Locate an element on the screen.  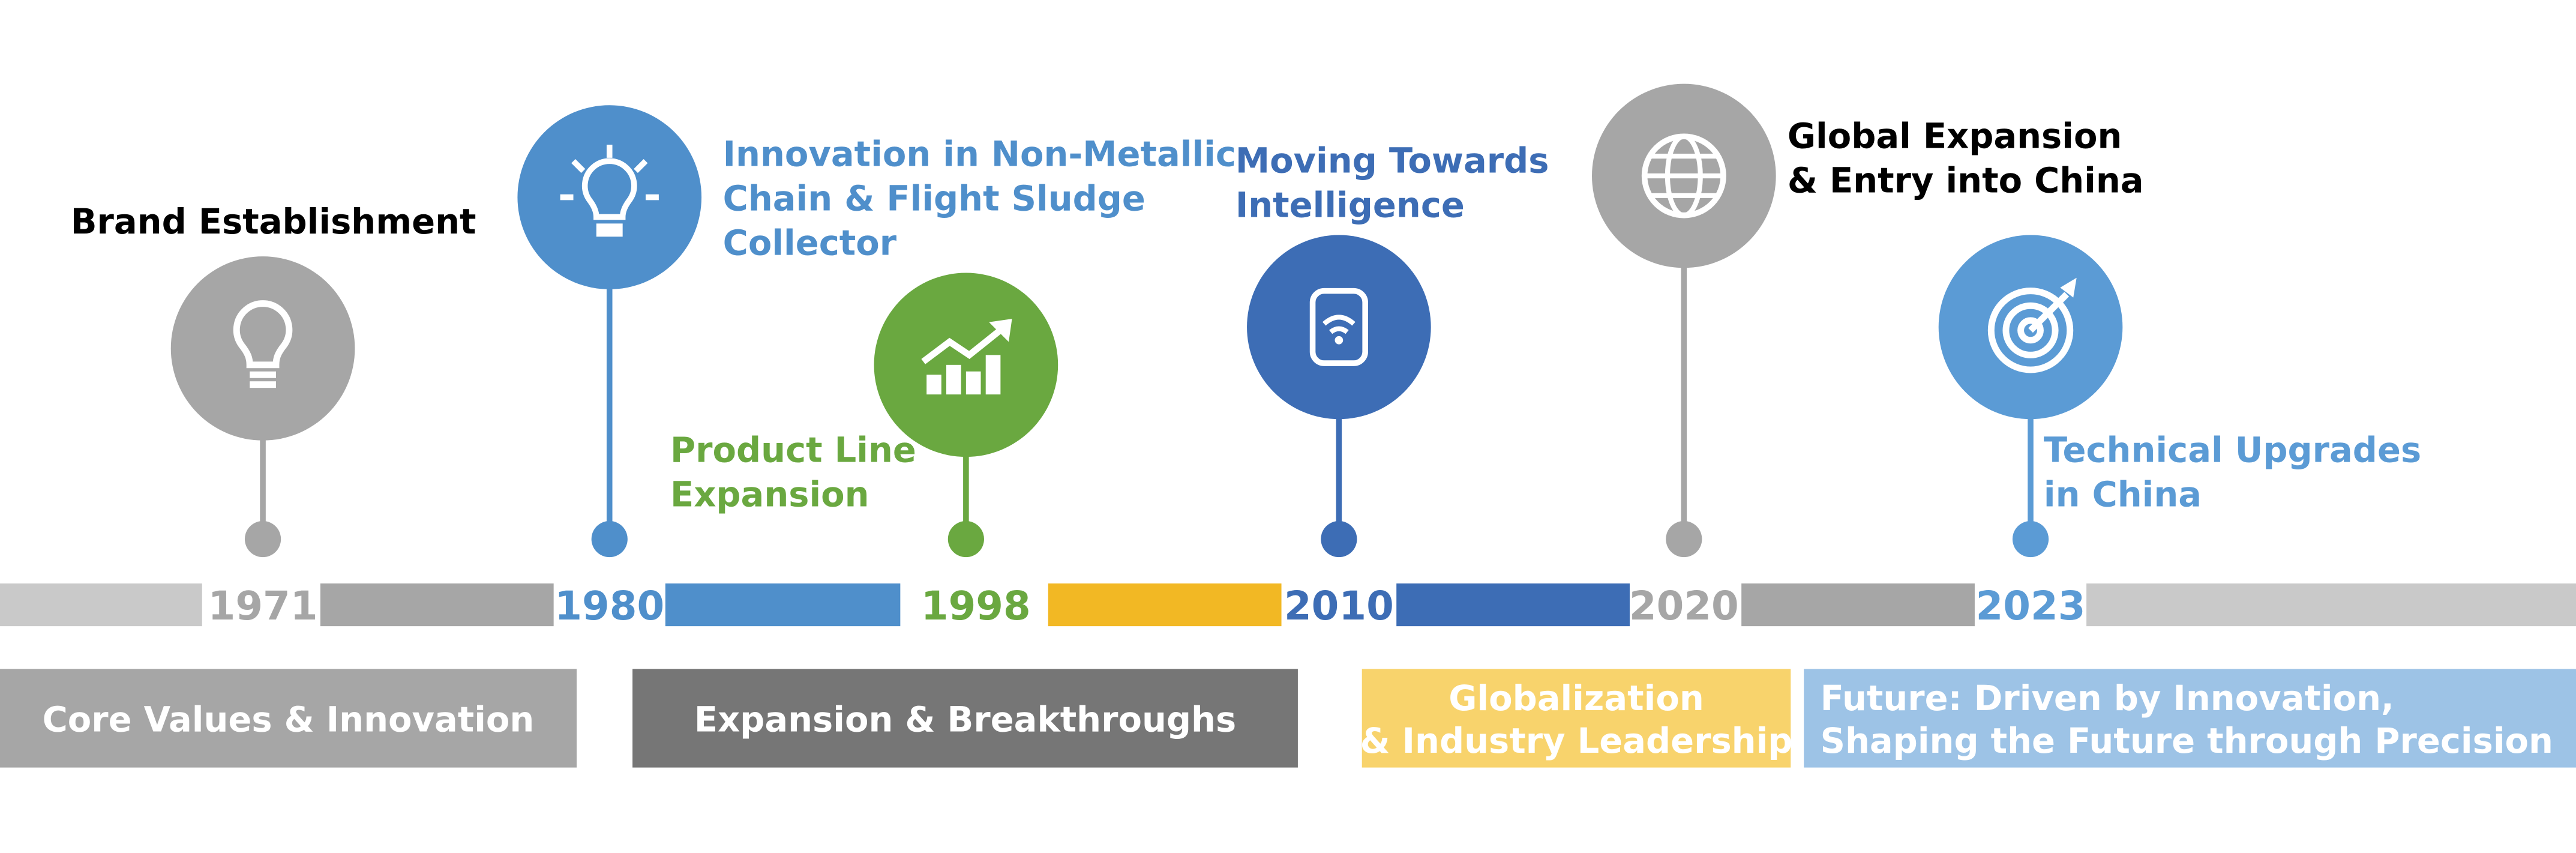
phase-label: & Industry Leadership is located at coordinates (1576, 741).